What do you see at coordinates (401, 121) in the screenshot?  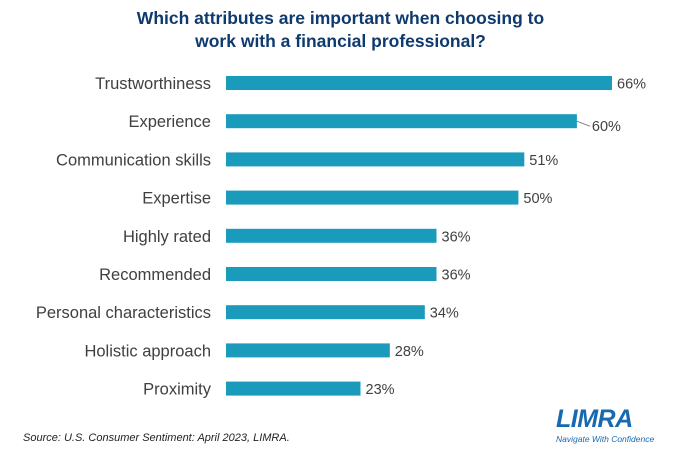 I see `bar-experience` at bounding box center [401, 121].